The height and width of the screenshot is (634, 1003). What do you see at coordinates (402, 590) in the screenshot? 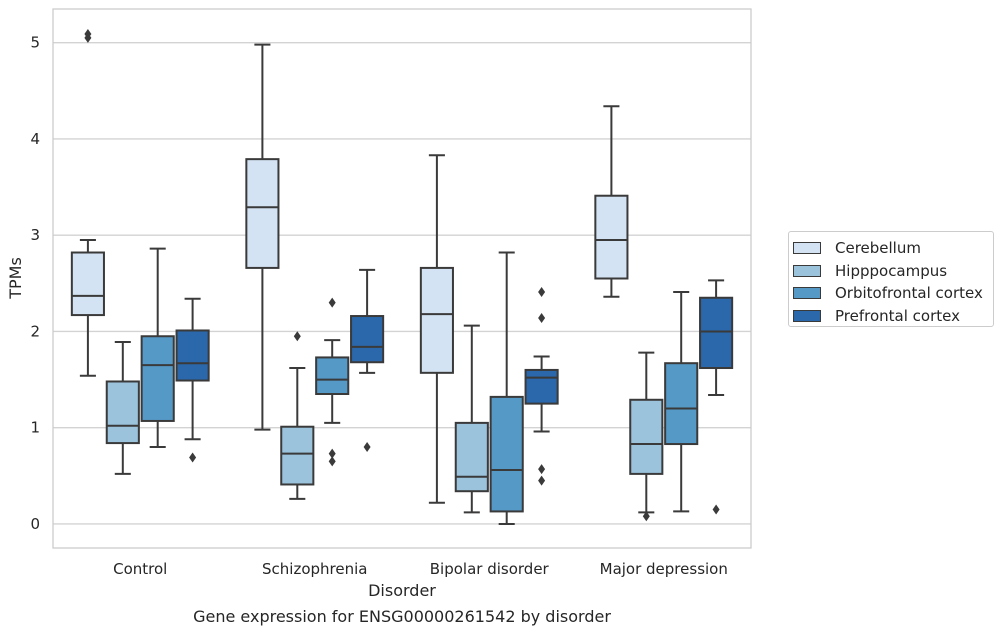
I see `x-axis-title: Disorder` at bounding box center [402, 590].